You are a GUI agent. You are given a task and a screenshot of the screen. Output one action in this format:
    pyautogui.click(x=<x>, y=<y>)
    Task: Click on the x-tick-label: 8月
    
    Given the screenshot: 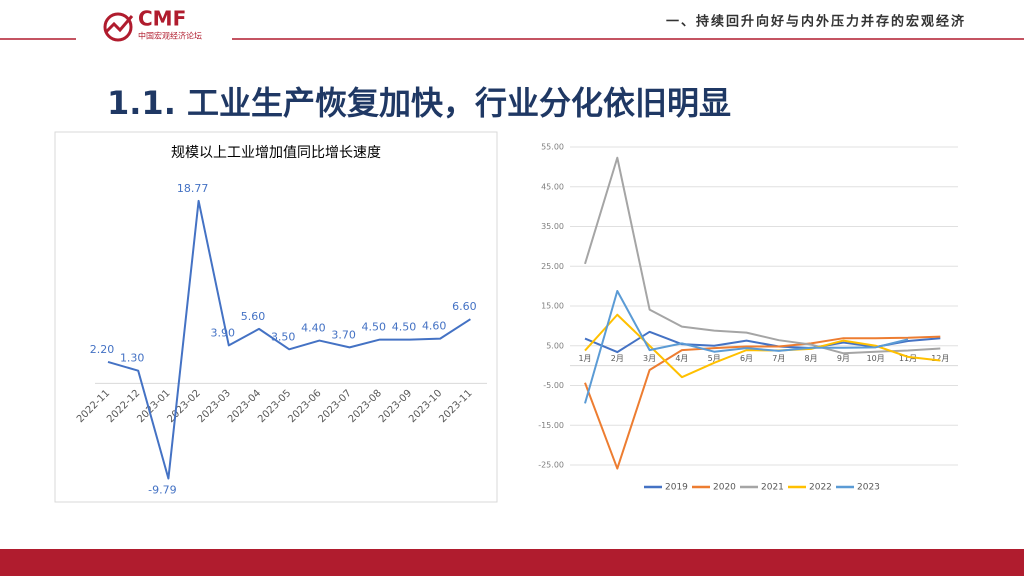 What is the action you would take?
    pyautogui.click(x=811, y=358)
    